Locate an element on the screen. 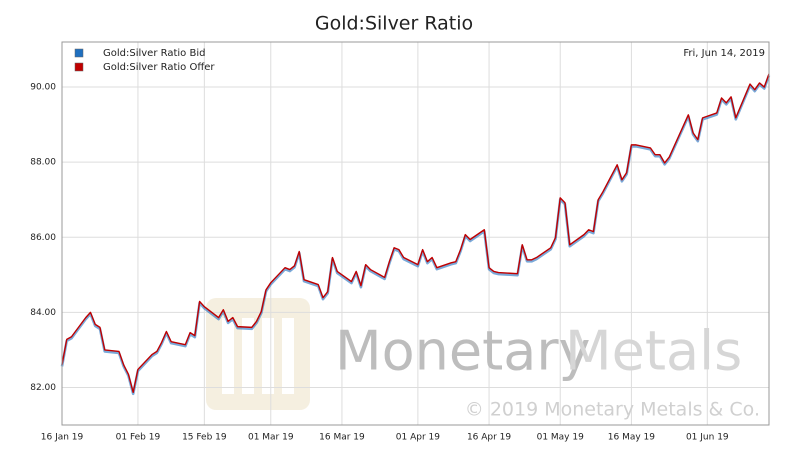  y-tick-label: 82.00 is located at coordinates (43, 388).